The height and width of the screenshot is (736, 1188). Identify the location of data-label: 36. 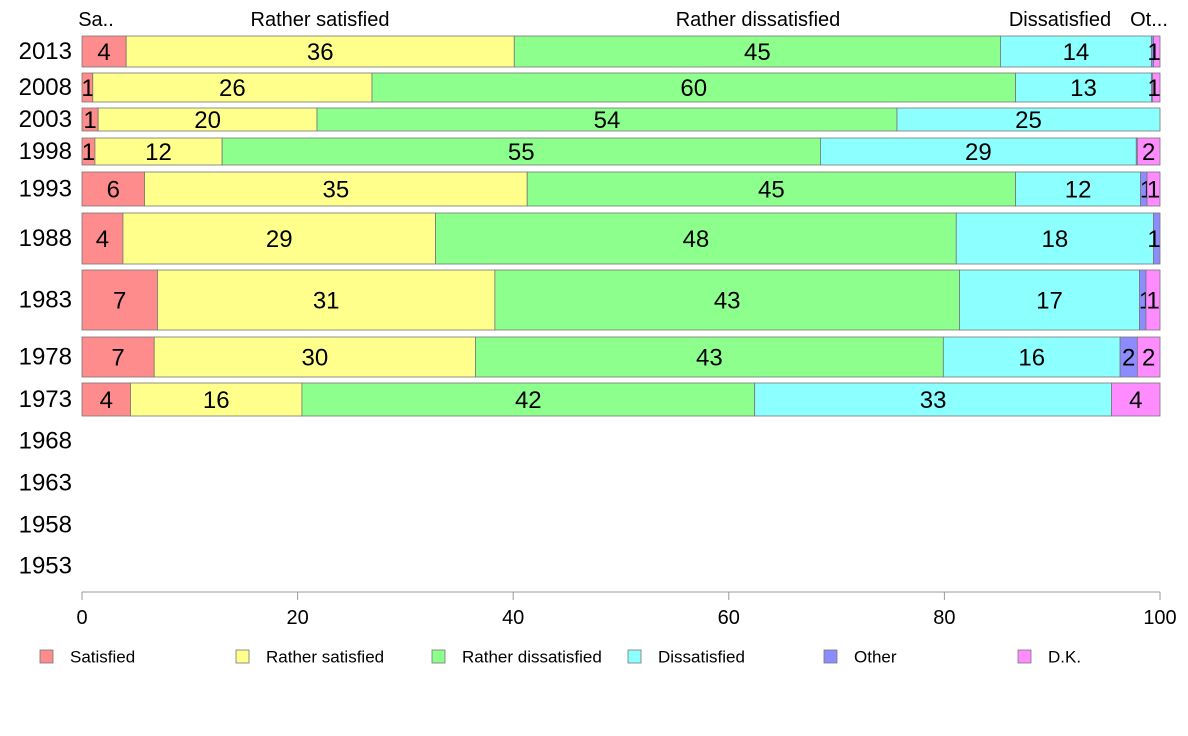
(320, 52).